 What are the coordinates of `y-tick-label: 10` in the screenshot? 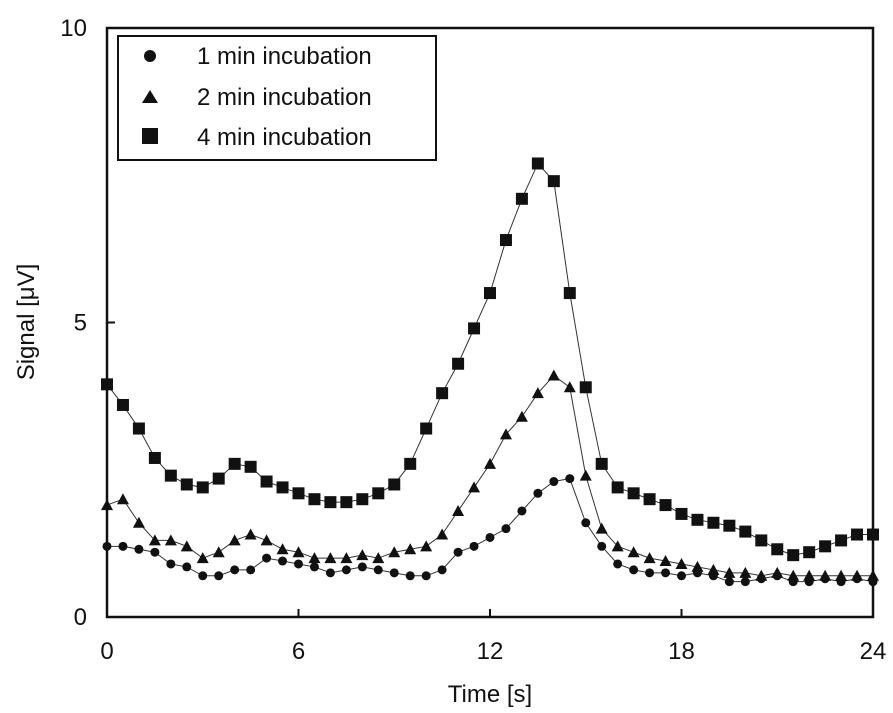 It's located at (73, 28).